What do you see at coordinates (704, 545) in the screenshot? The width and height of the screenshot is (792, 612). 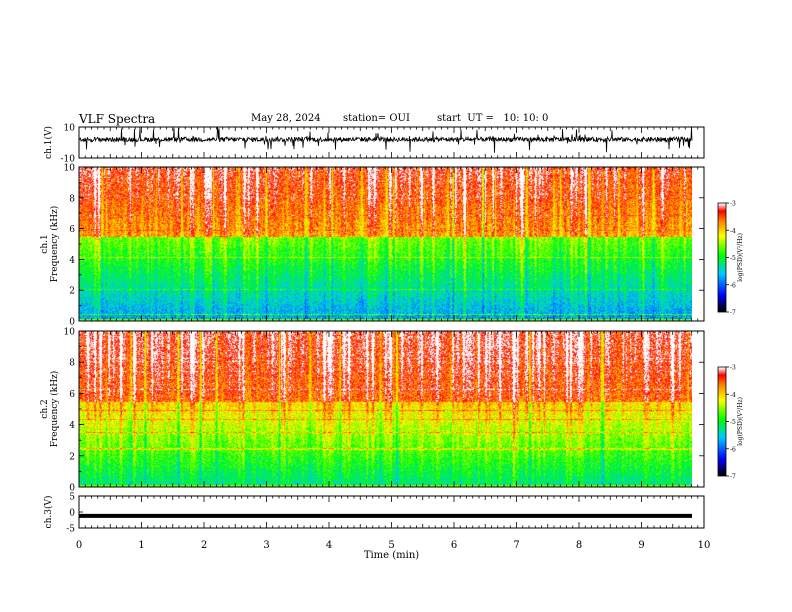 I see `x-tick-label: 10` at bounding box center [704, 545].